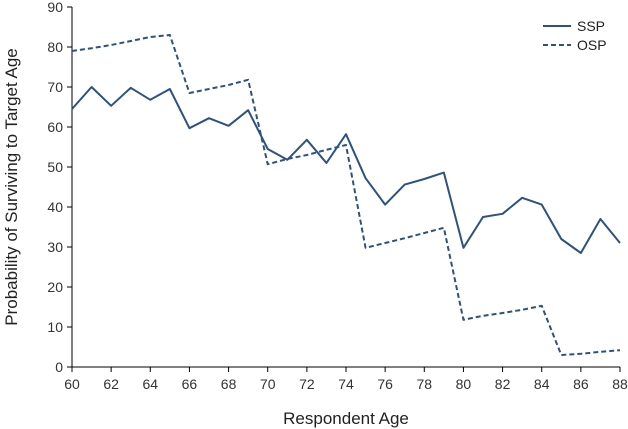  Describe the element at coordinates (620, 384) in the screenshot. I see `x-tick-label: 88` at that location.